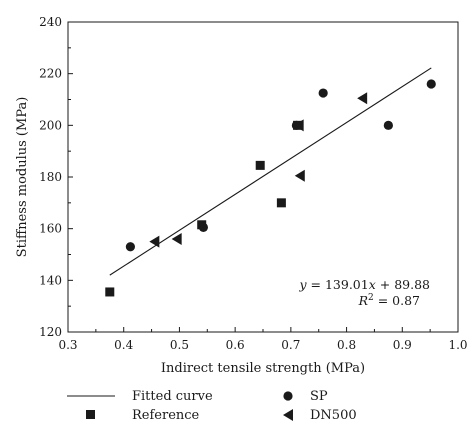 The height and width of the screenshot is (440, 474). Describe the element at coordinates (179, 345) in the screenshot. I see `x-tick-label: 0.5` at that location.